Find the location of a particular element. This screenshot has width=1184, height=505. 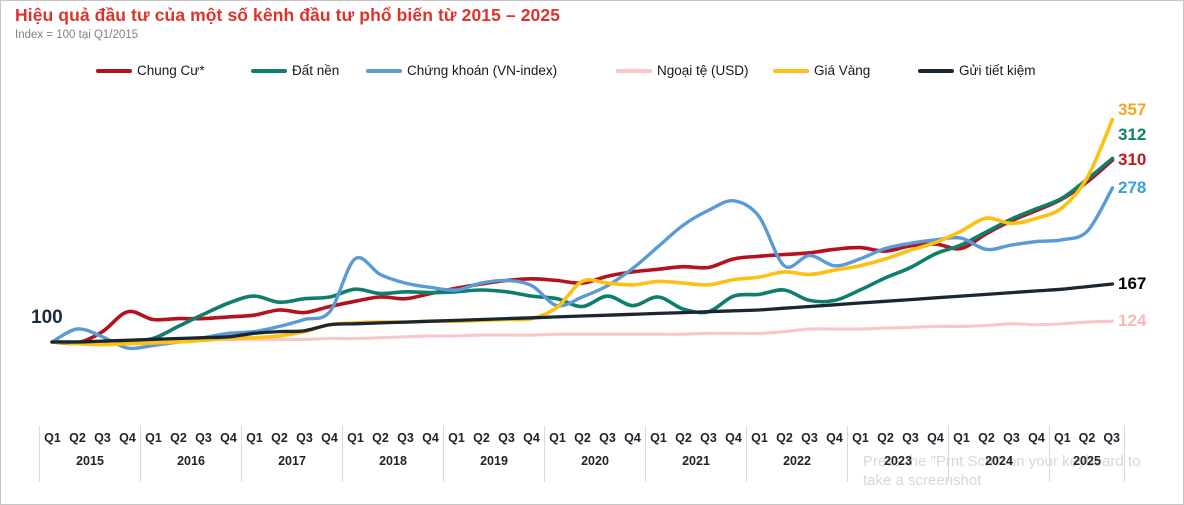

legend-label: Ngoại tệ (USD) is located at coordinates (703, 70).